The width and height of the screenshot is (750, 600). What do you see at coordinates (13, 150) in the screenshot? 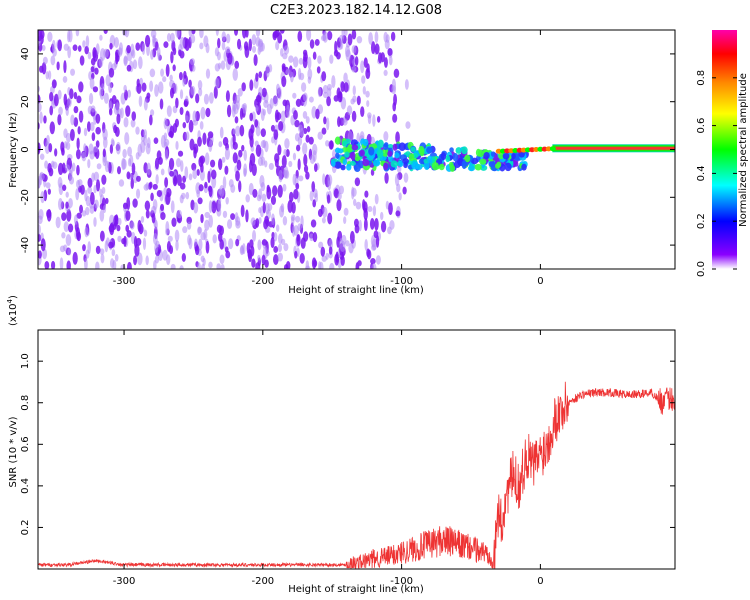
I see `spectrogram-y-label: Frequency (Hz)` at bounding box center [13, 150].